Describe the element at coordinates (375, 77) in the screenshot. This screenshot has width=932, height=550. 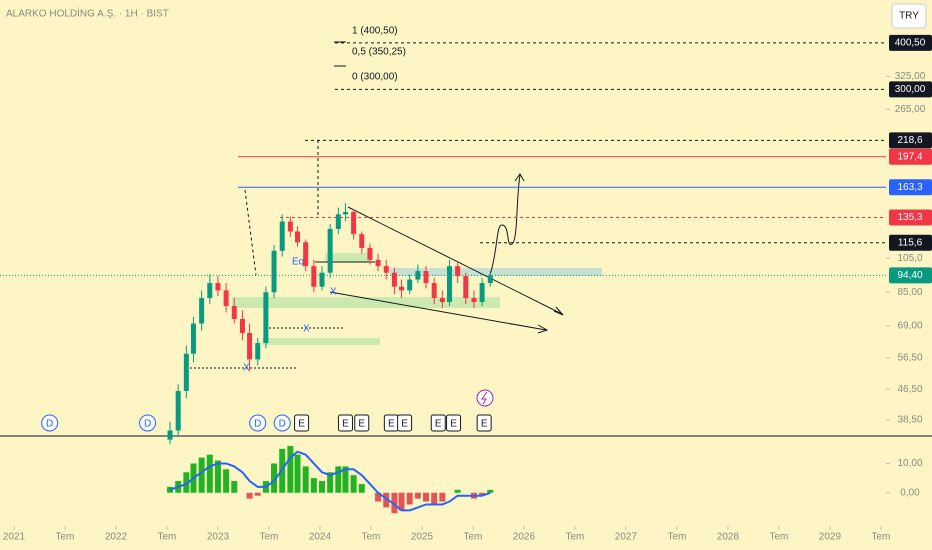
I see `fib-label: 0 (300,00)` at that location.